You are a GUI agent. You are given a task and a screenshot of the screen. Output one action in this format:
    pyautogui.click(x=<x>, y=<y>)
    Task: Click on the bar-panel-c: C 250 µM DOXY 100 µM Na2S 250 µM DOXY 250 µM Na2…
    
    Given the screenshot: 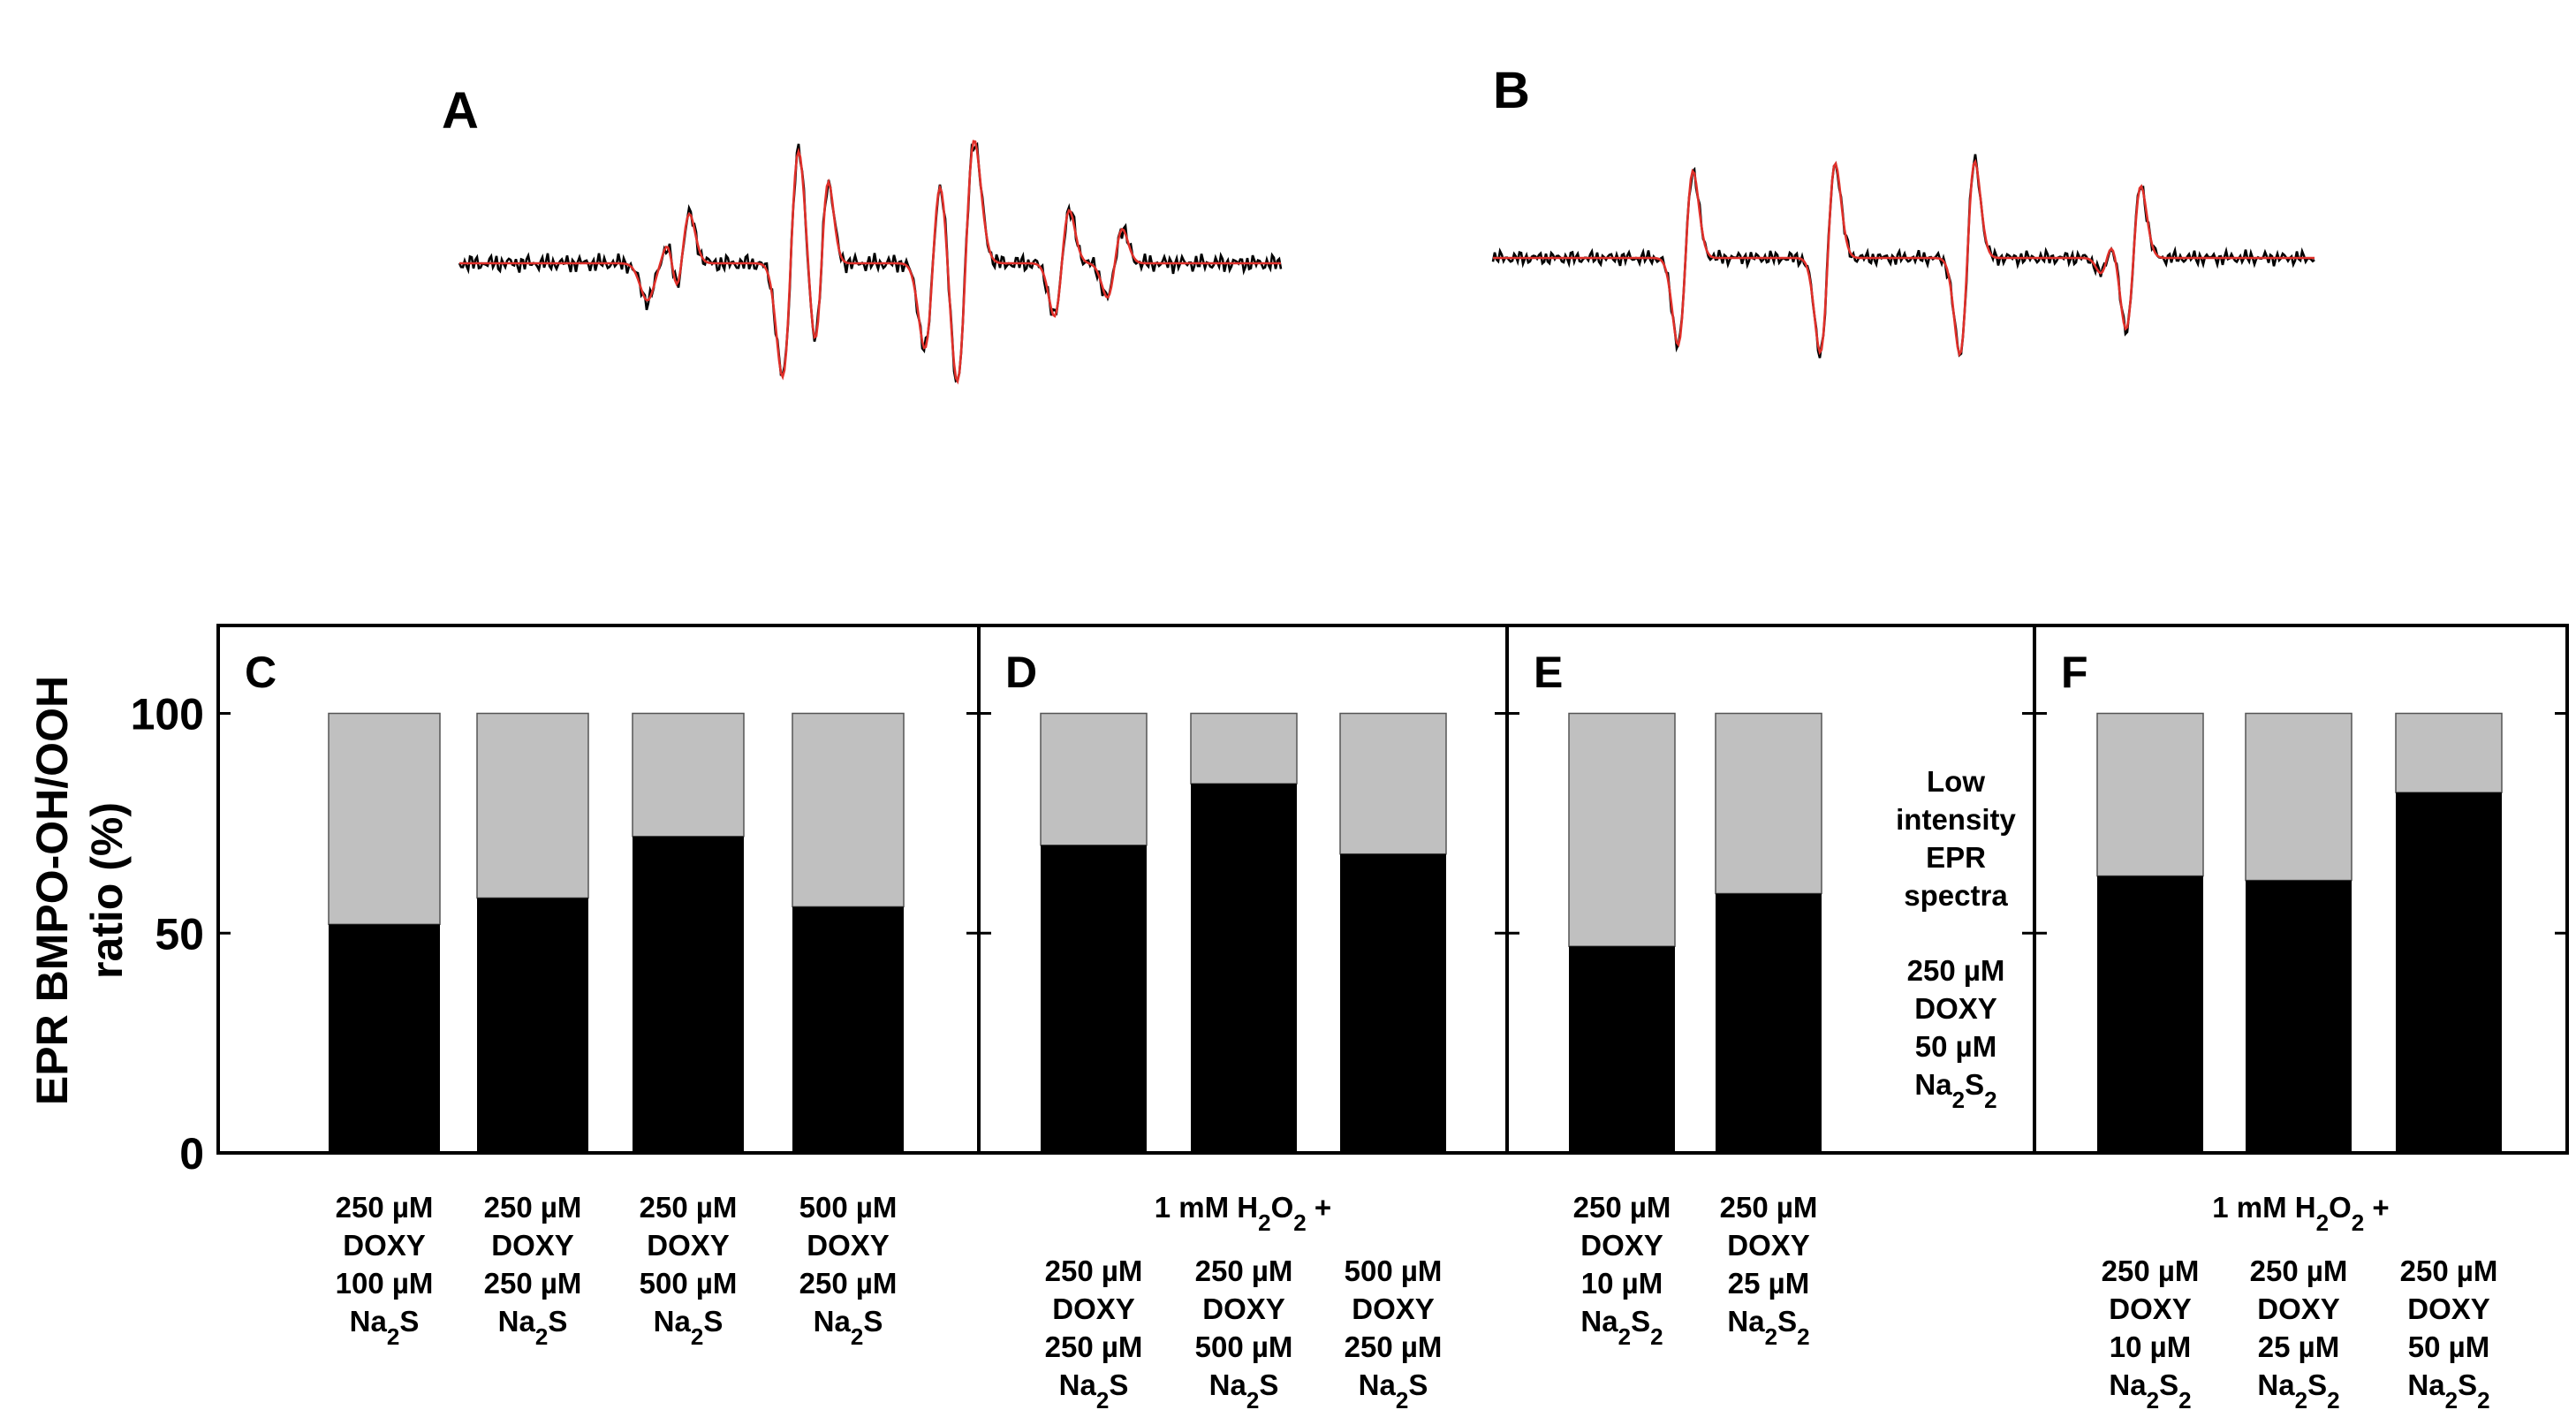 What is the action you would take?
    pyautogui.click(x=575, y=999)
    